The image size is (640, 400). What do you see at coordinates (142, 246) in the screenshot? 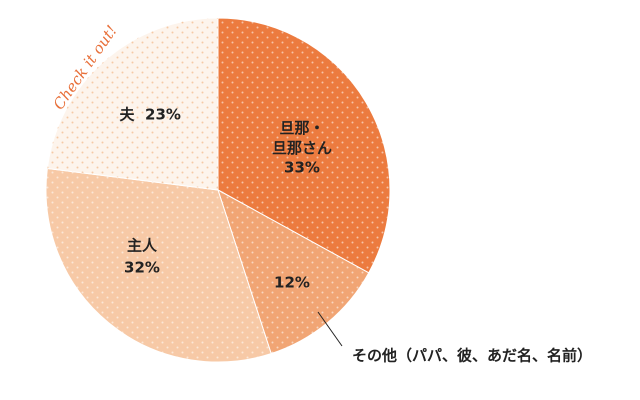
I see `slice-label: 主人` at bounding box center [142, 246].